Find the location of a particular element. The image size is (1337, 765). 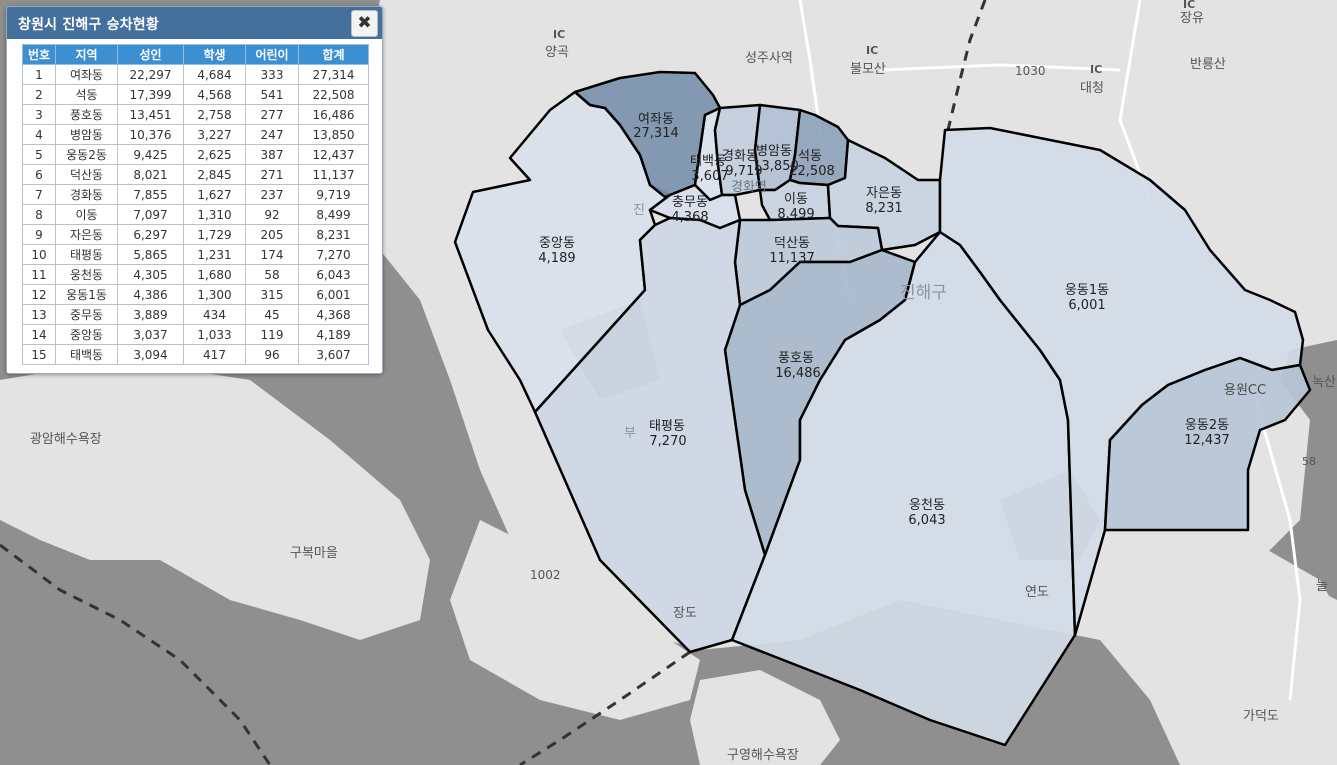

table-row: 13 중무동 3,889 434 45 4,368 is located at coordinates (195, 314).